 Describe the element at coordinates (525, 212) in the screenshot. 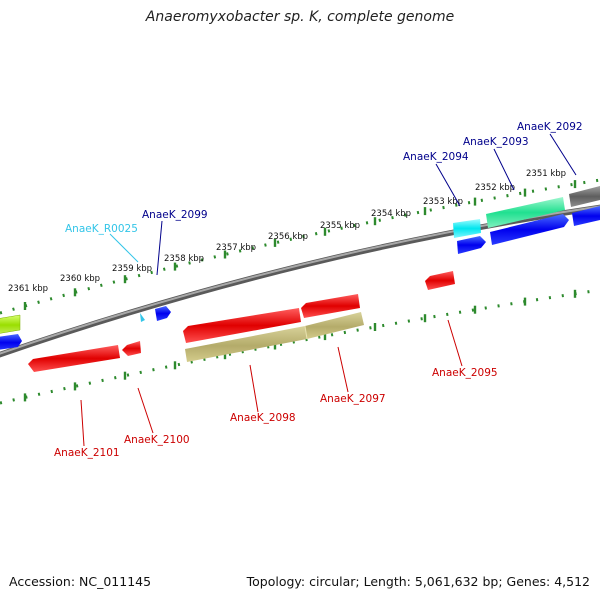

I see `gene-green` at that location.